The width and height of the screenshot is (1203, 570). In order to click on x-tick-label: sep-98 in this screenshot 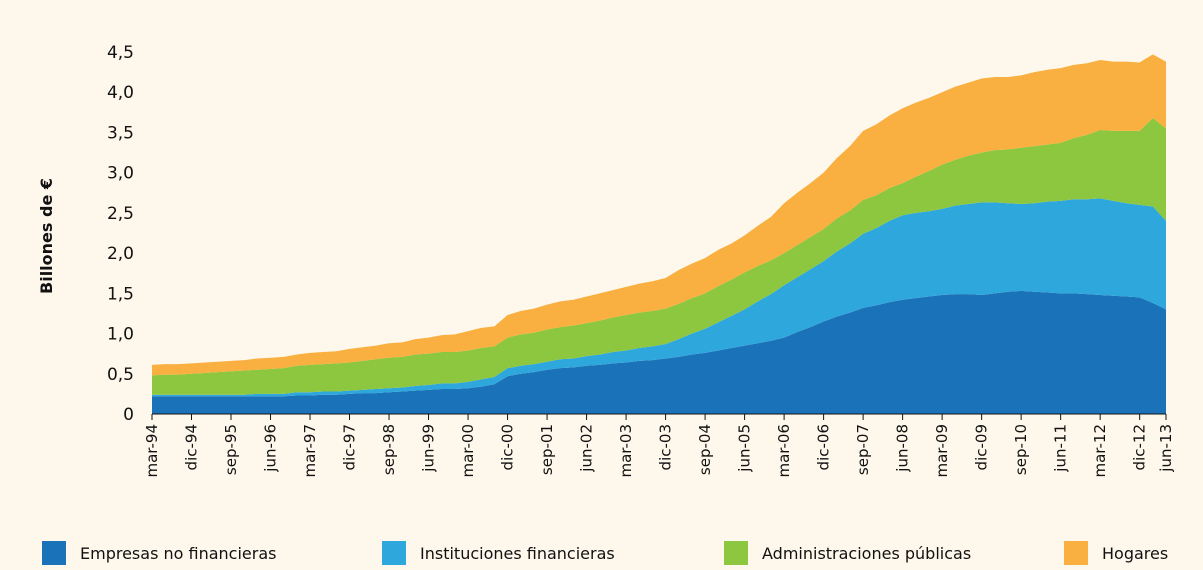, I will do `click(389, 449)`.